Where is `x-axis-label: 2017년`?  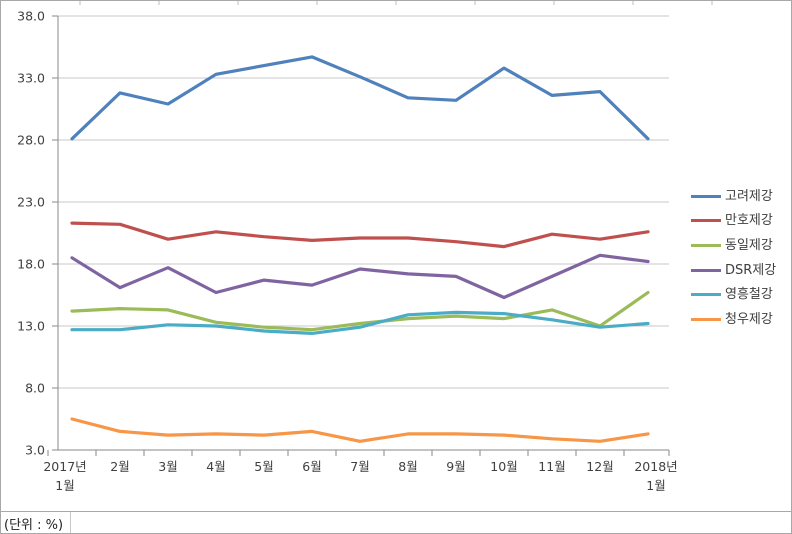 x-axis-label: 2017년 is located at coordinates (64, 466).